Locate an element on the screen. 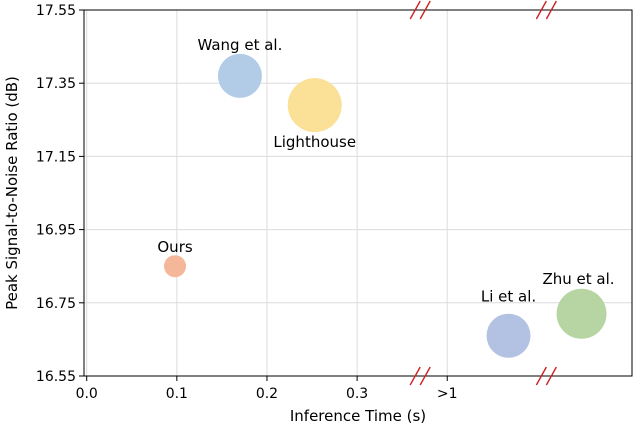 The width and height of the screenshot is (636, 426). y-tick-label: 17.15 is located at coordinates (56, 157).